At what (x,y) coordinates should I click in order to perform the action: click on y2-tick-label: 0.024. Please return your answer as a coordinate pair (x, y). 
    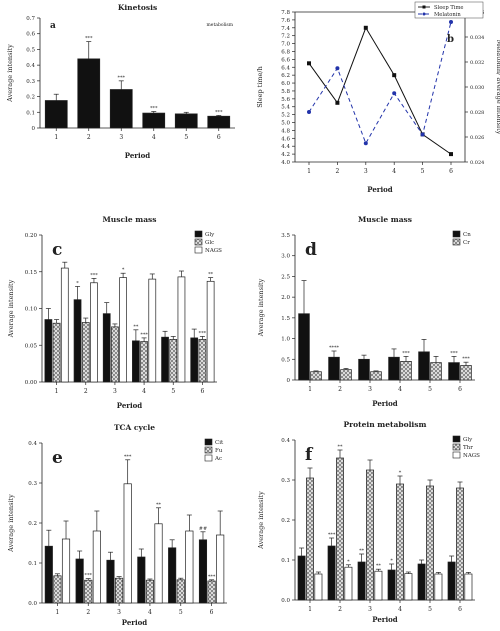
    Looking at the image, I should click on (477, 163).